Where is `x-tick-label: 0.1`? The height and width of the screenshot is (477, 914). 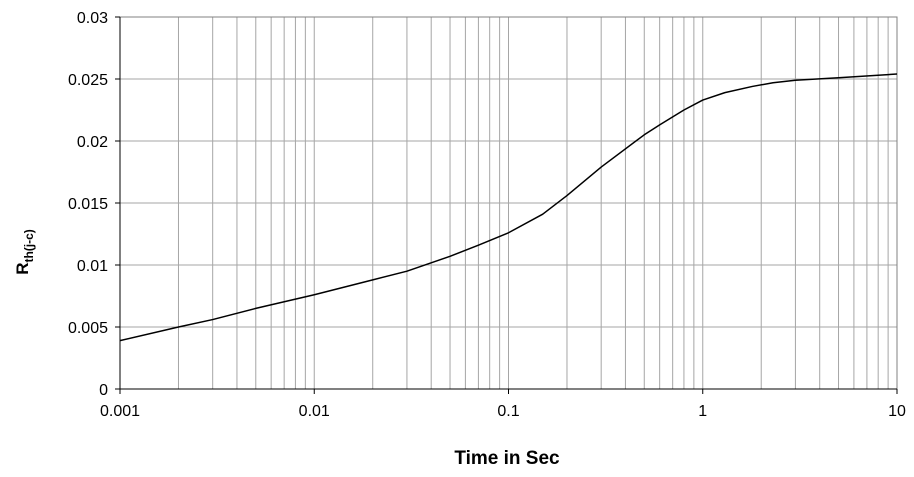
x-tick-label: 0.1 is located at coordinates (508, 411).